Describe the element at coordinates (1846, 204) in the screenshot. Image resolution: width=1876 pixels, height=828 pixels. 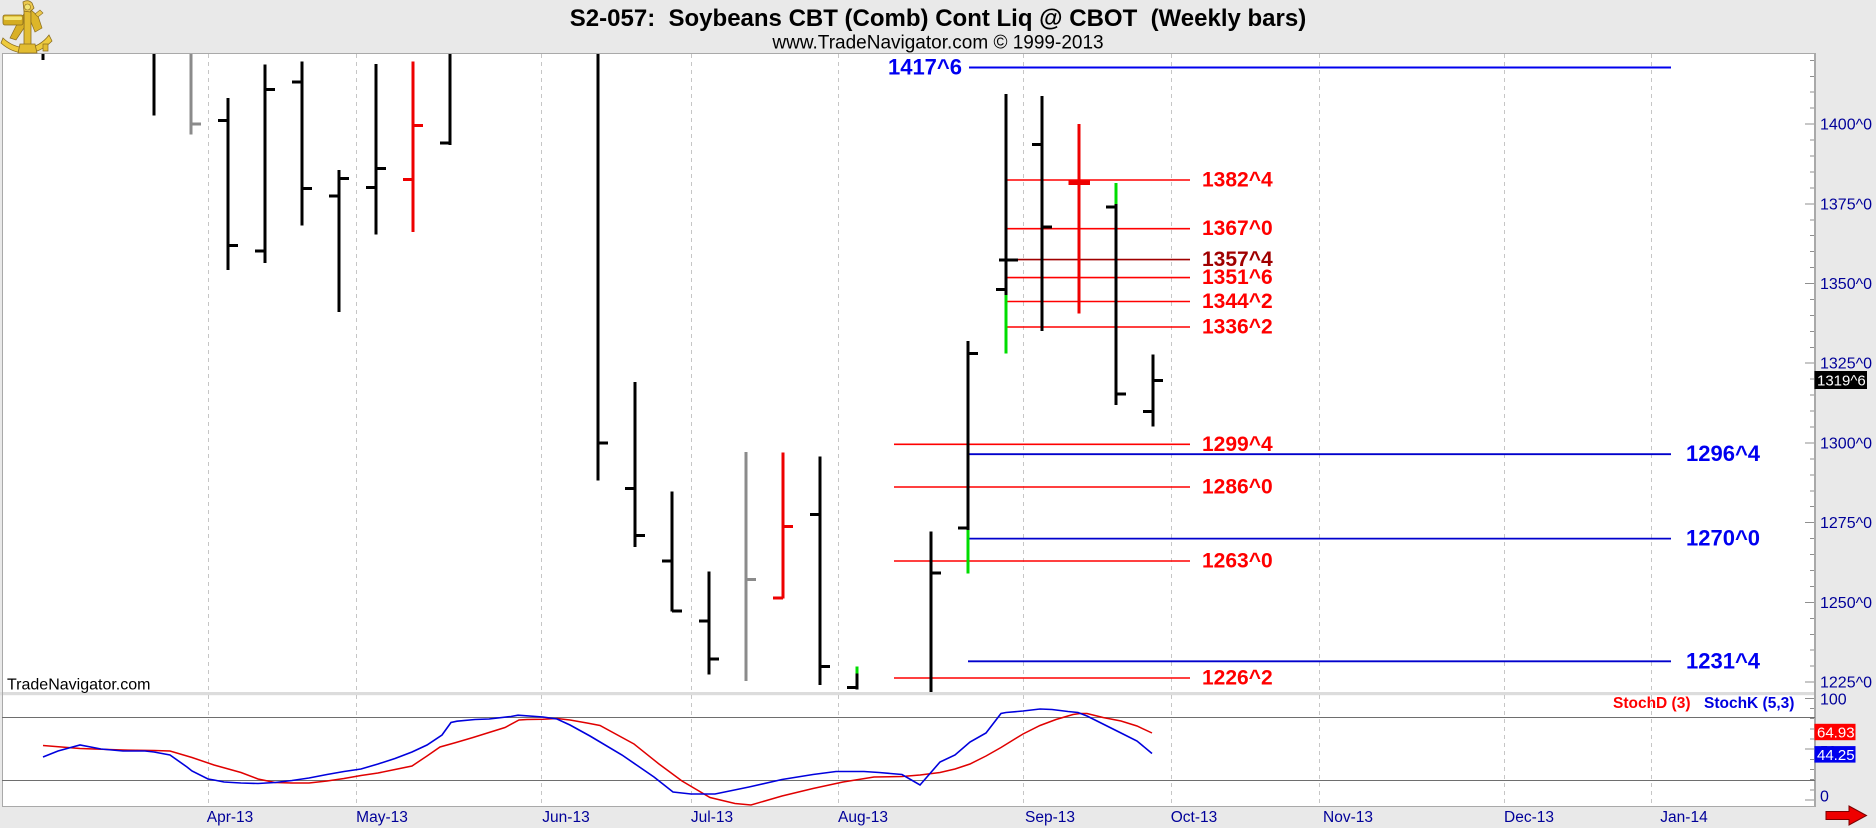
I see `svg-text: 1375^0` at that location.